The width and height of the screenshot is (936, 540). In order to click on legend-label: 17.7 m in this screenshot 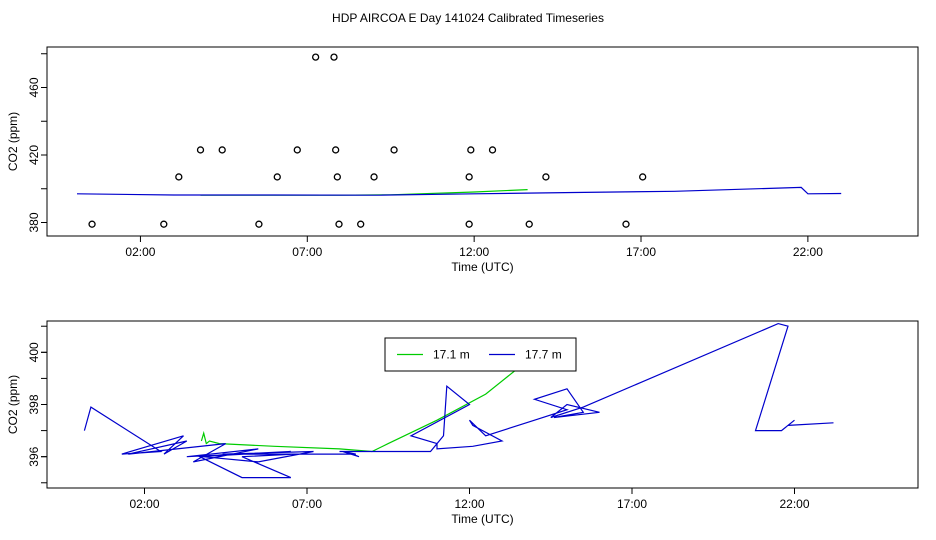, I will do `click(543, 355)`.